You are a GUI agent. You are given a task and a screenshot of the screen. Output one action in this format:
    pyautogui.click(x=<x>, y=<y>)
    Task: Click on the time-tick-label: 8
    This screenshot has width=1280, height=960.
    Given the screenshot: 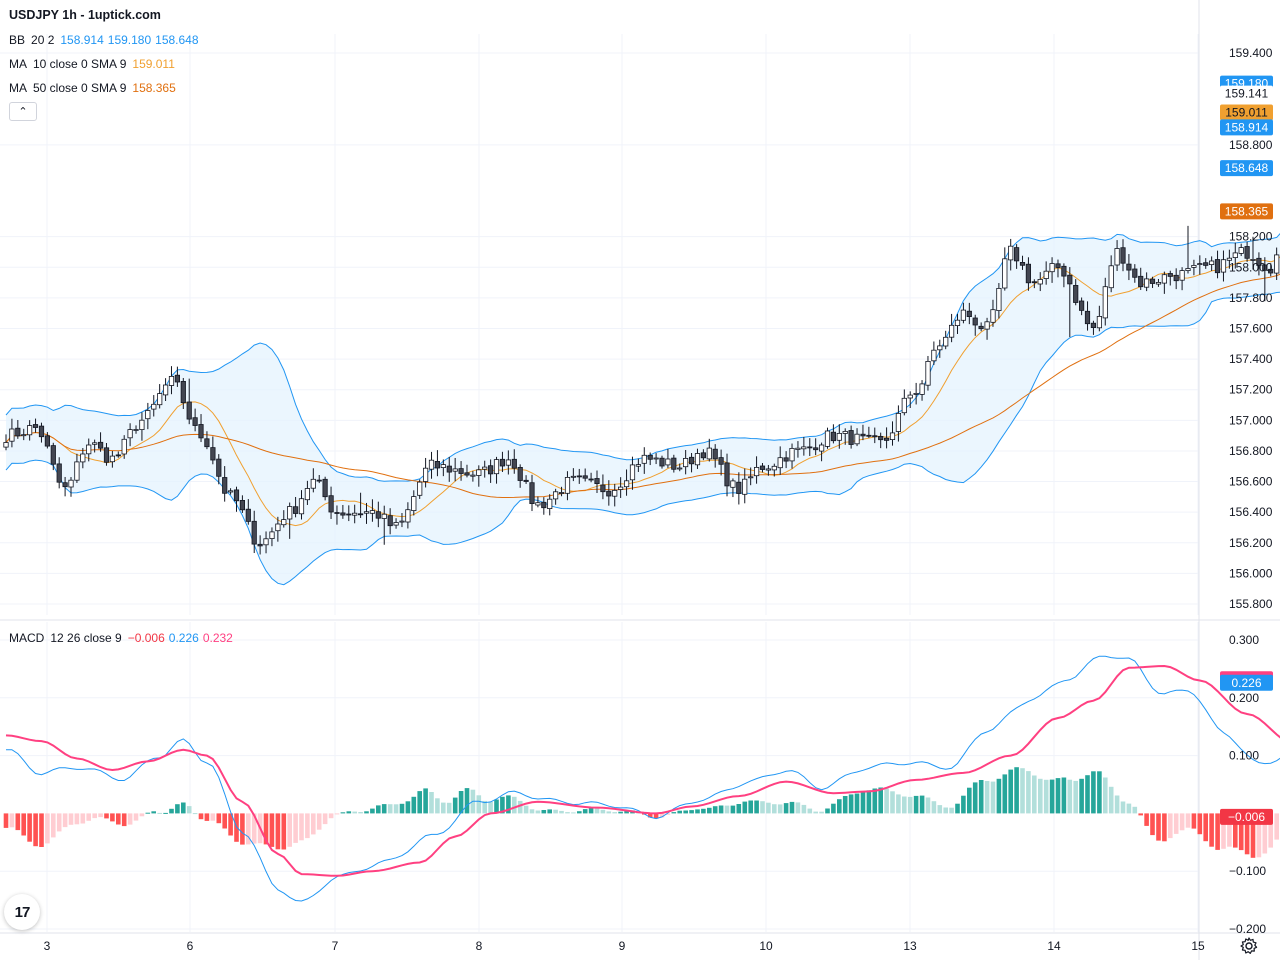 What is the action you would take?
    pyautogui.click(x=479, y=946)
    